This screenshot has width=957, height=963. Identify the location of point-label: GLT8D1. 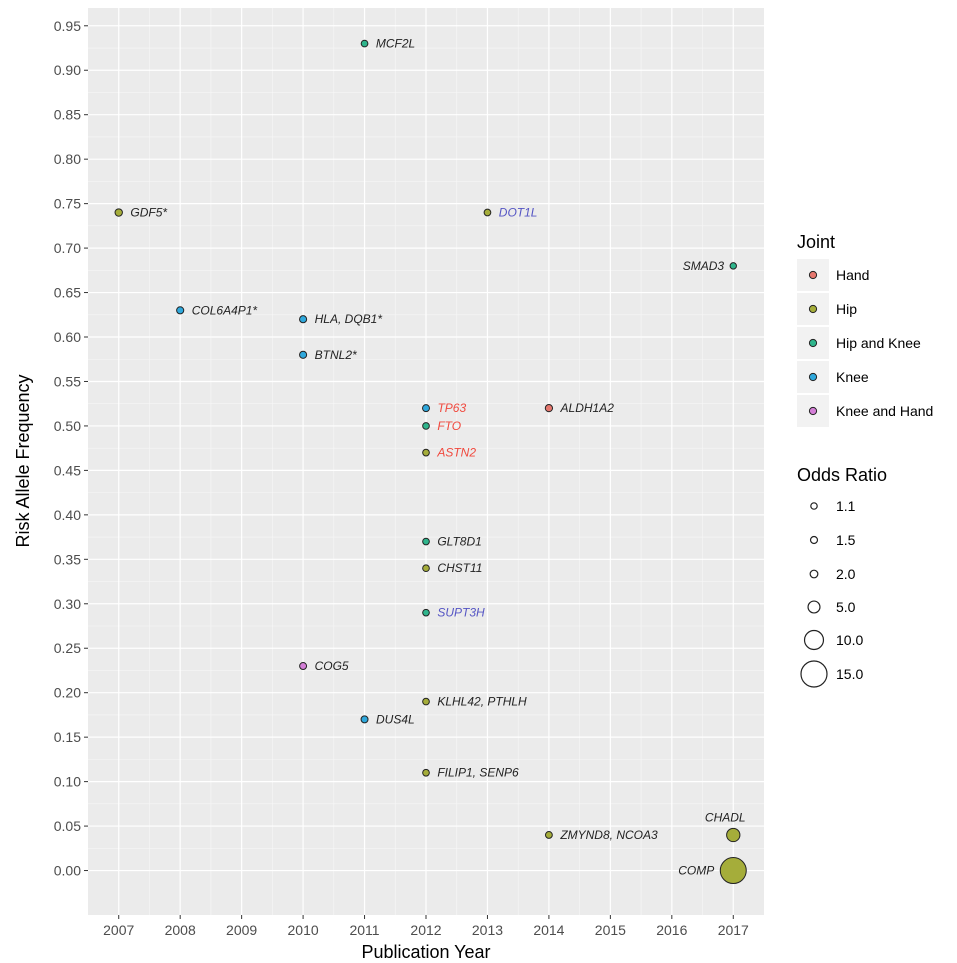
(459, 542).